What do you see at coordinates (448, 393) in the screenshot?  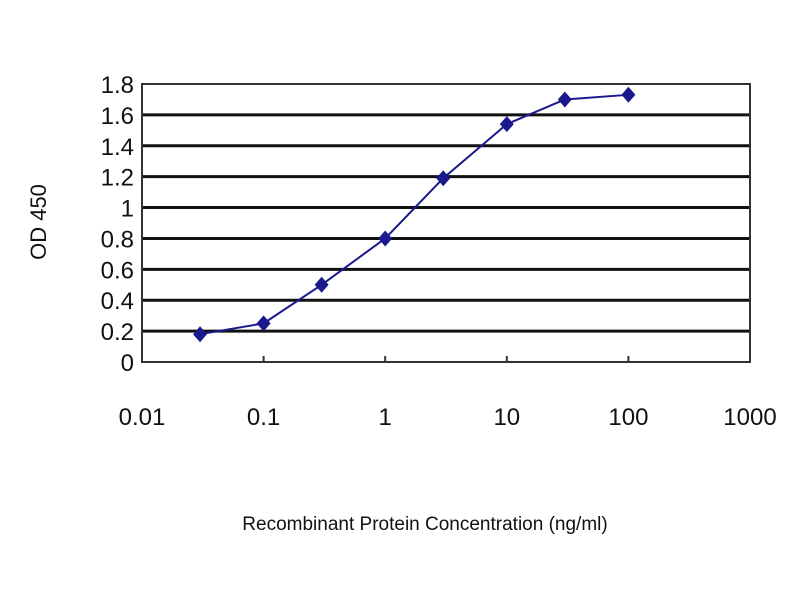 I see `x-axis-ticks: 0.01 0.1 1 10 100 1000` at bounding box center [448, 393].